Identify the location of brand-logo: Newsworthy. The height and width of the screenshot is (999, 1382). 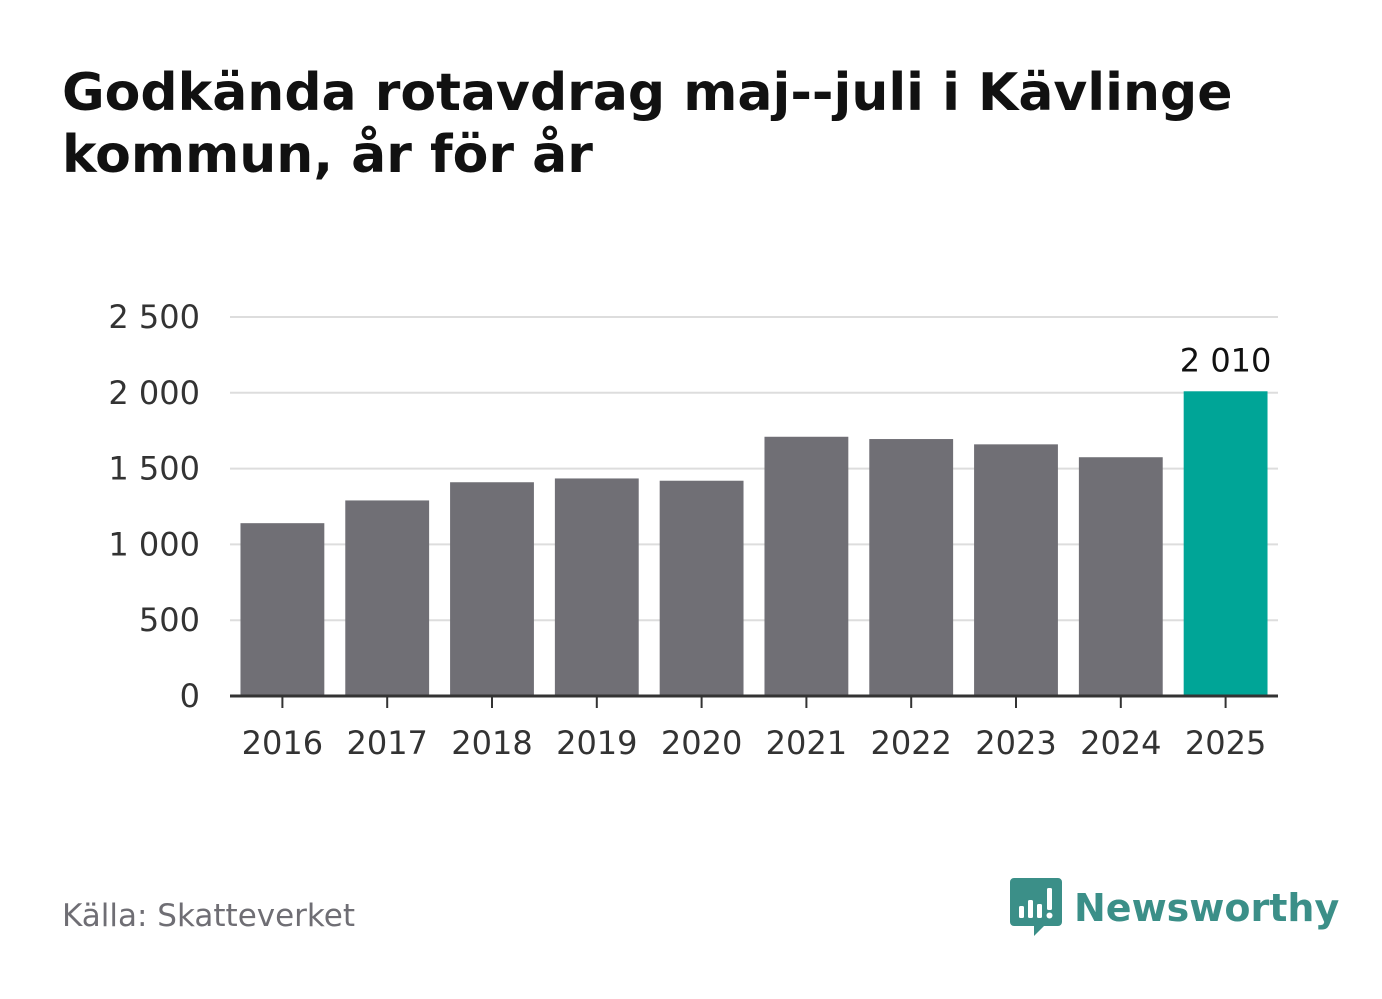
(1174, 908).